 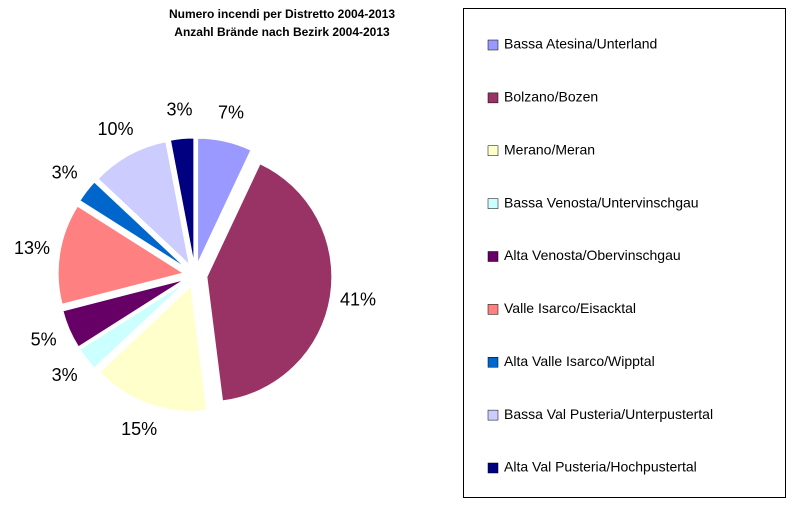 What do you see at coordinates (580, 44) in the screenshot?
I see `legend-label: Bassa Atesina/Unterland` at bounding box center [580, 44].